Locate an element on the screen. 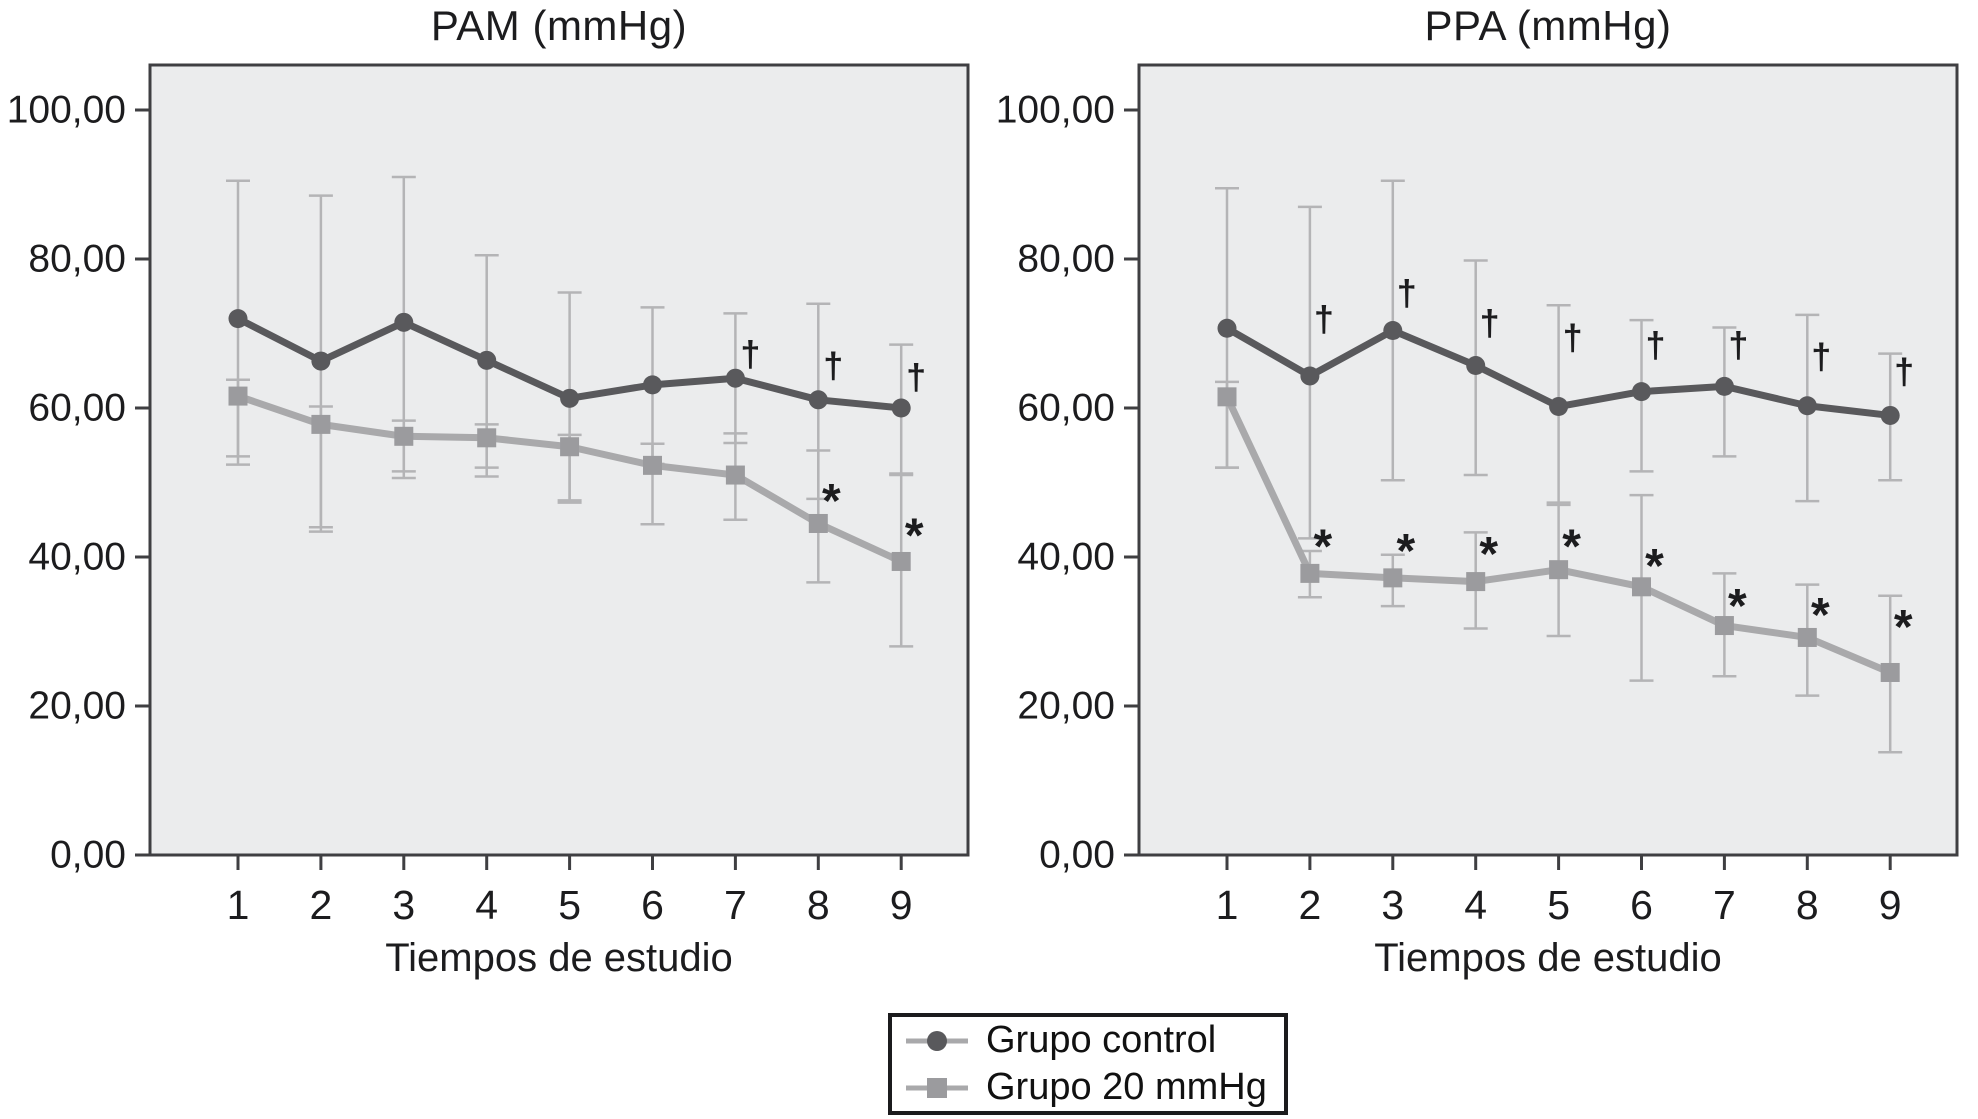 The width and height of the screenshot is (1978, 1119). chart-title-ppa: PPA (mmHg) is located at coordinates (1548, 25).